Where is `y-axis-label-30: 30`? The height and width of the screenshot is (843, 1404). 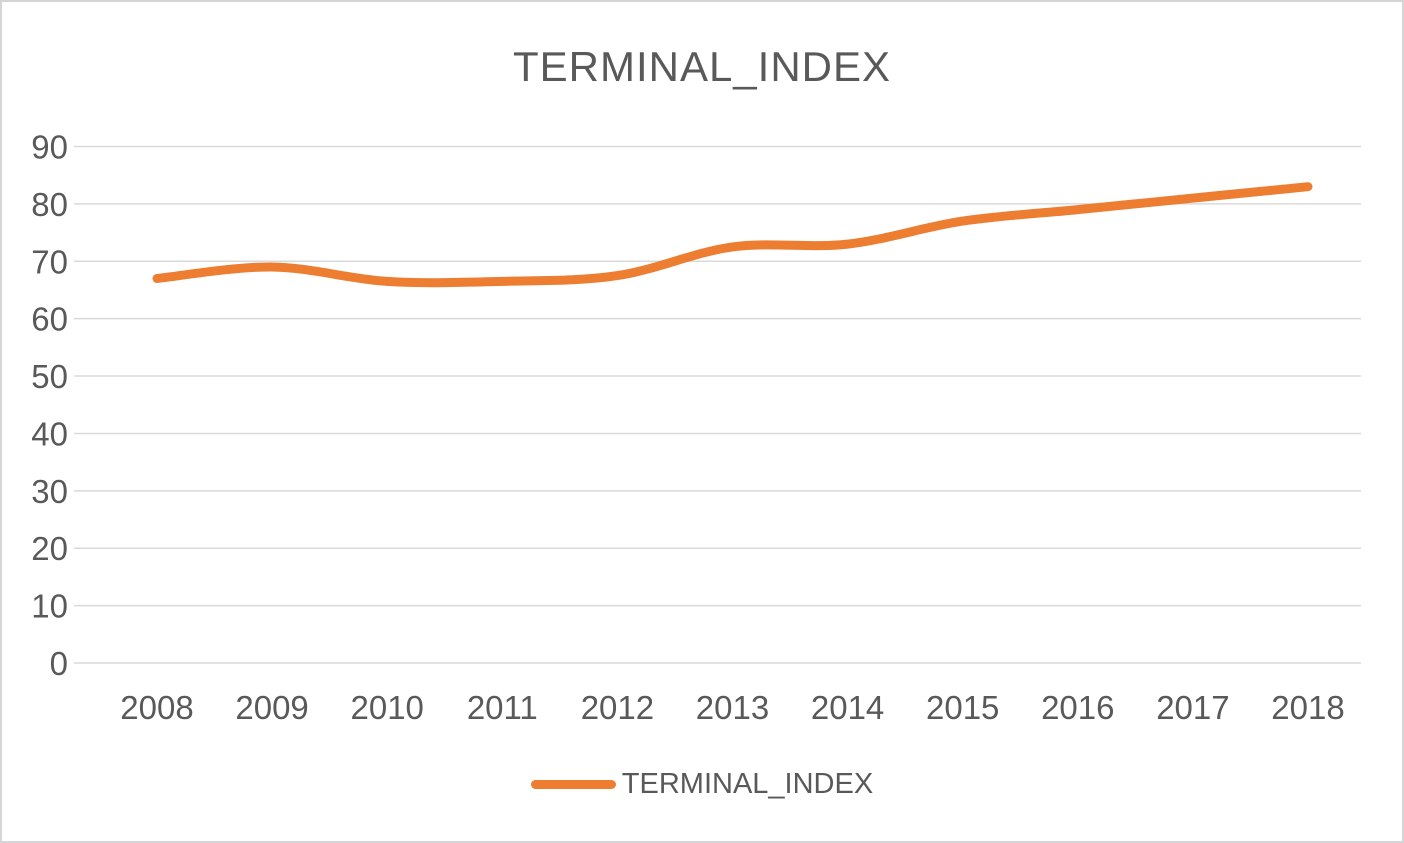
y-axis-label-30: 30 is located at coordinates (49, 491).